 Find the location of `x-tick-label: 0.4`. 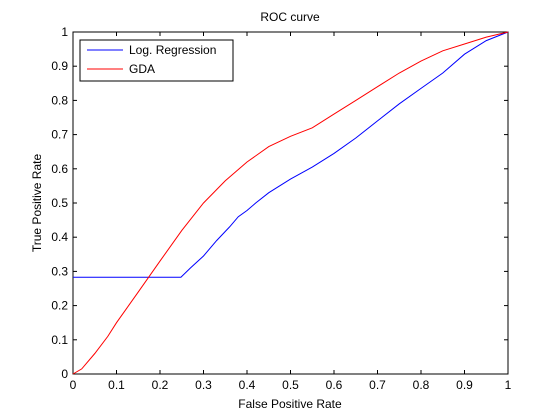

x-tick-label: 0.4 is located at coordinates (247, 385).